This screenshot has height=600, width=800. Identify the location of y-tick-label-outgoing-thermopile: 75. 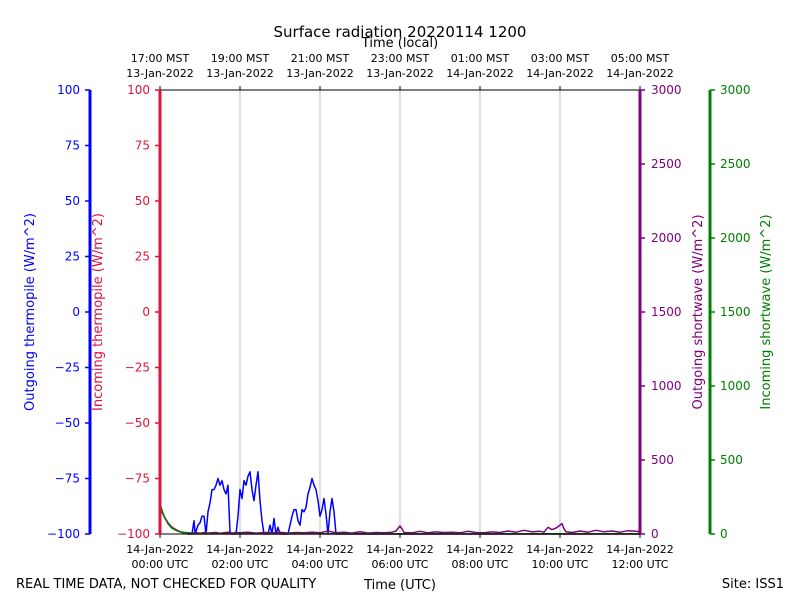
(72, 146).